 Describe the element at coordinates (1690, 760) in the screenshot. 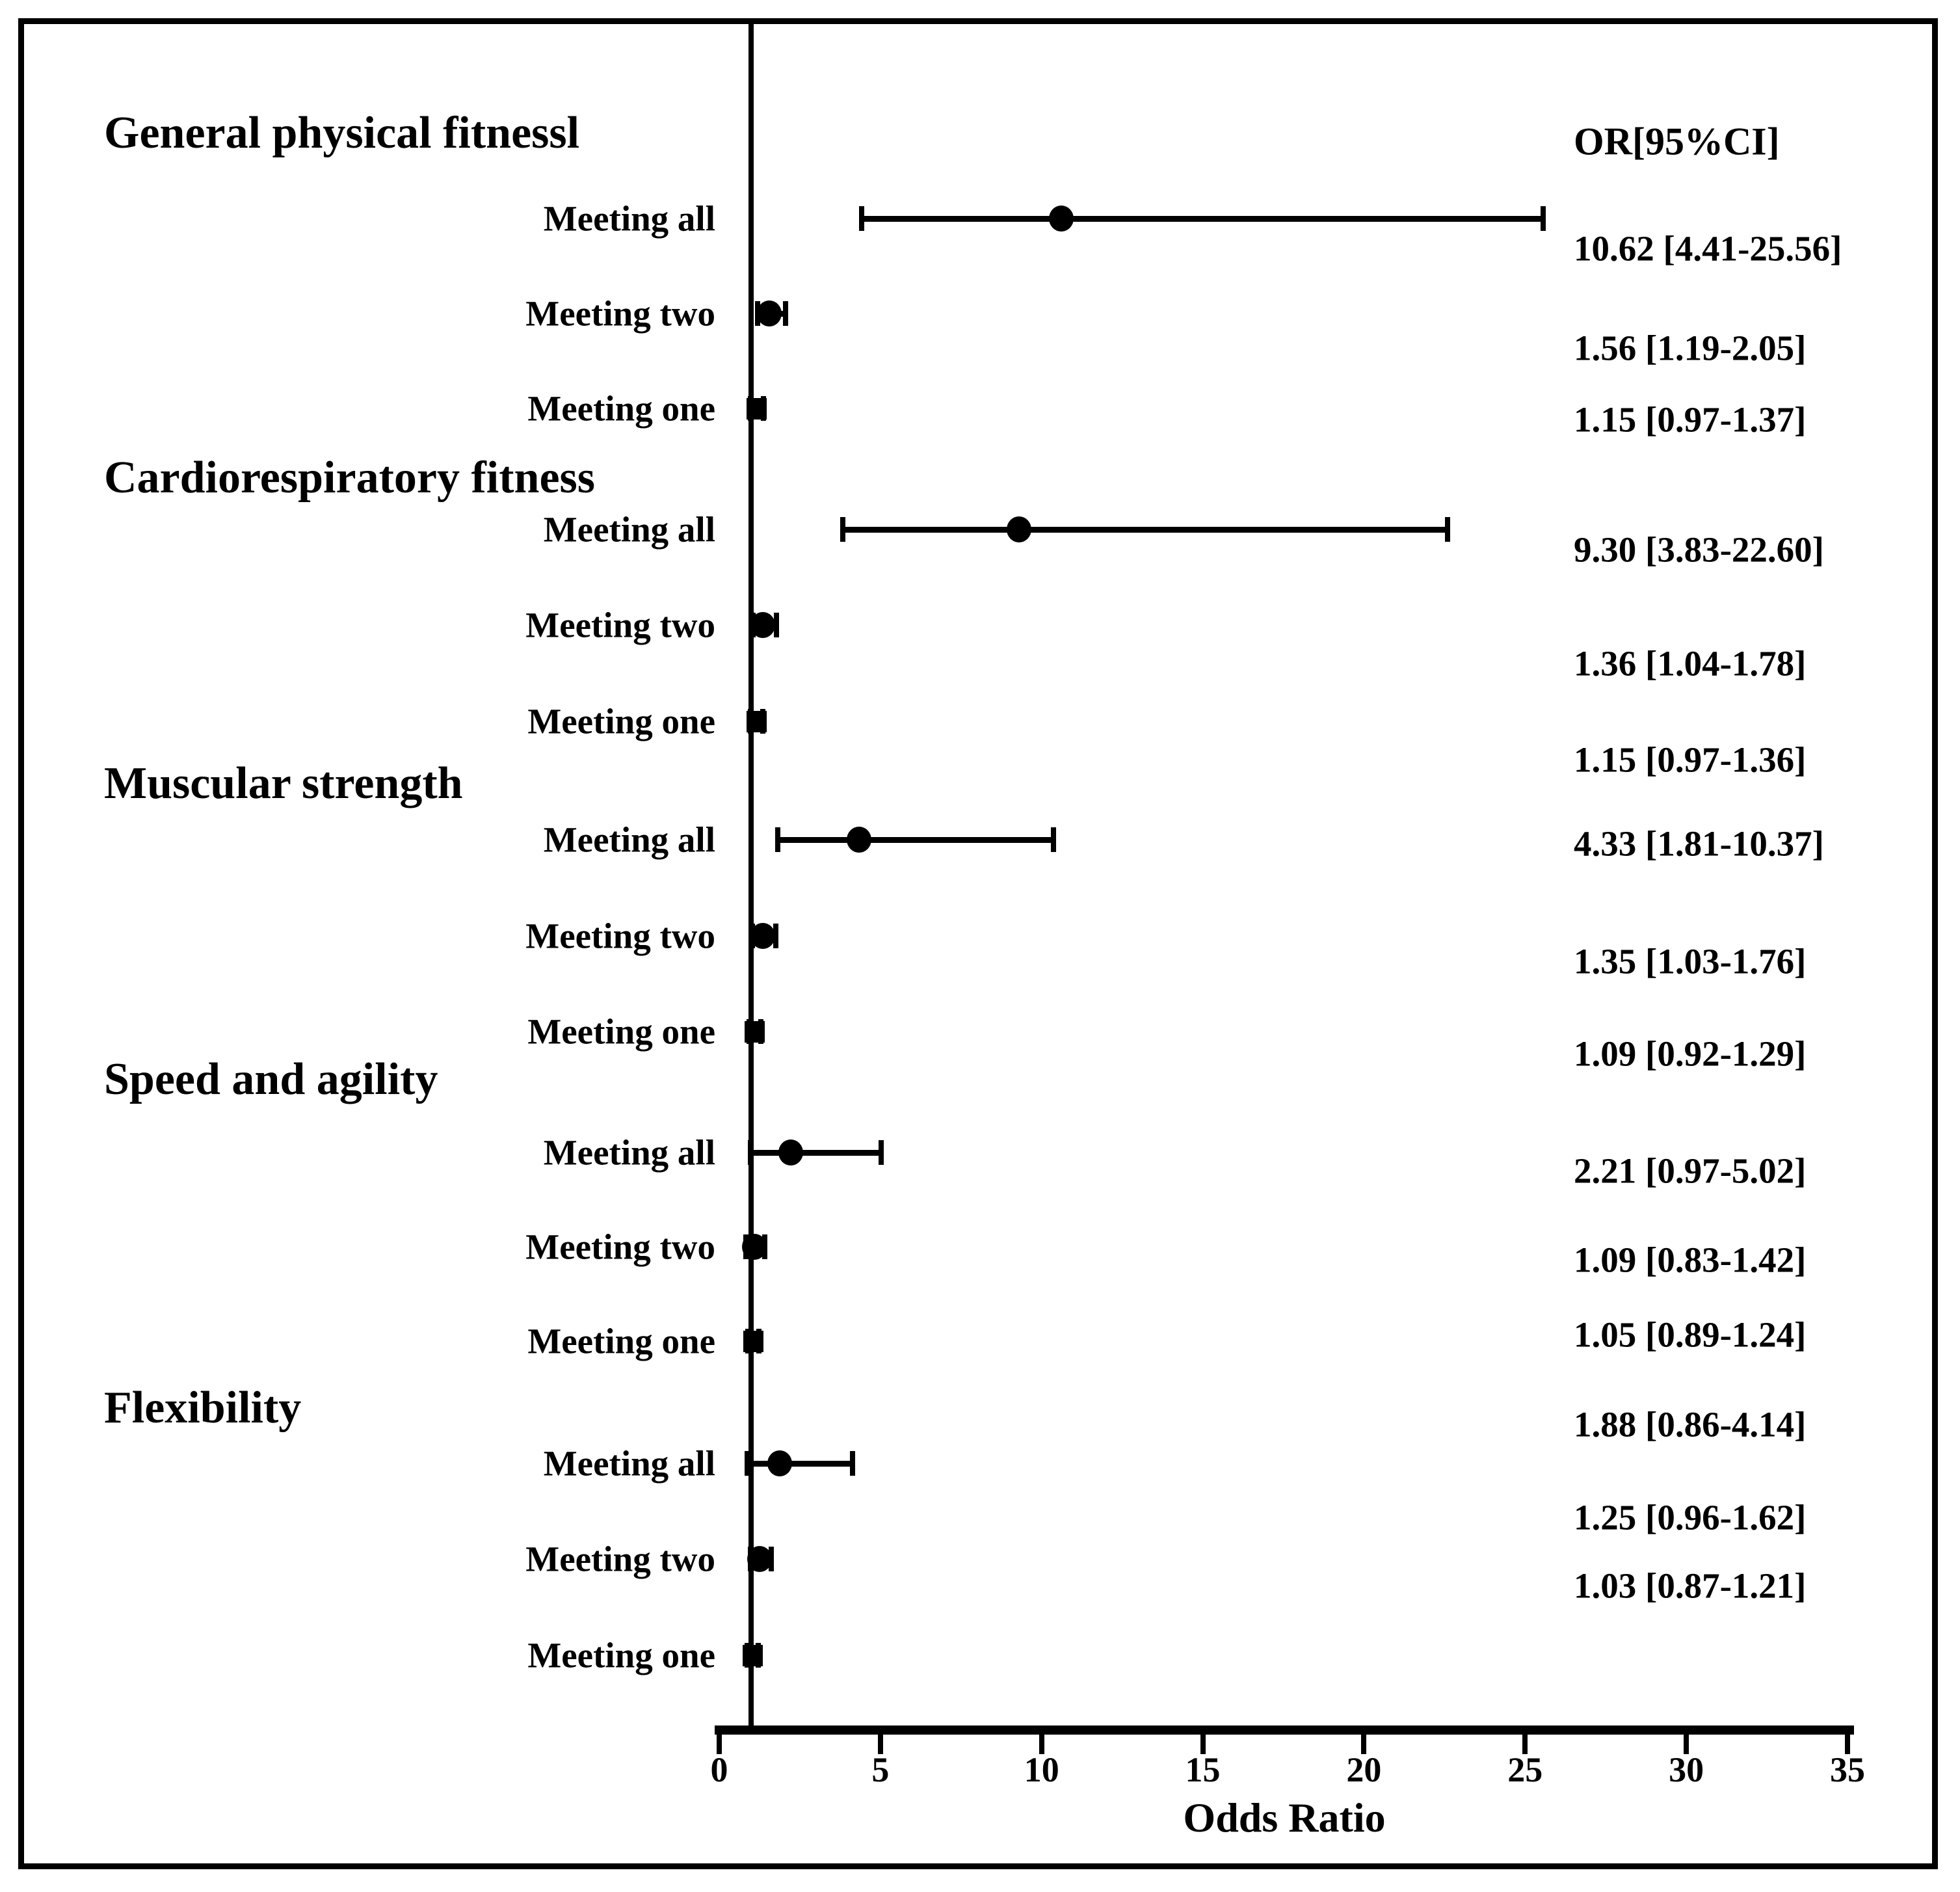

I see `or-ci-value: 1.15 [0.97-1.36]` at that location.